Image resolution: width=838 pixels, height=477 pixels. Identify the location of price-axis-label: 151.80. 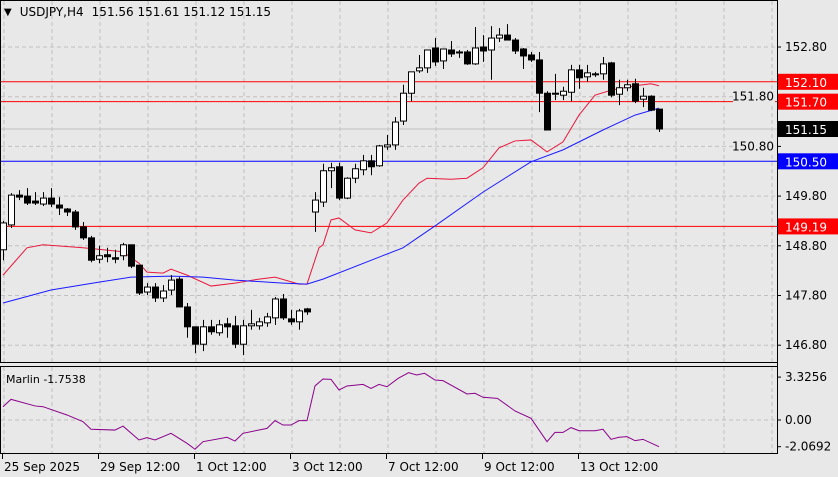
(753, 97).